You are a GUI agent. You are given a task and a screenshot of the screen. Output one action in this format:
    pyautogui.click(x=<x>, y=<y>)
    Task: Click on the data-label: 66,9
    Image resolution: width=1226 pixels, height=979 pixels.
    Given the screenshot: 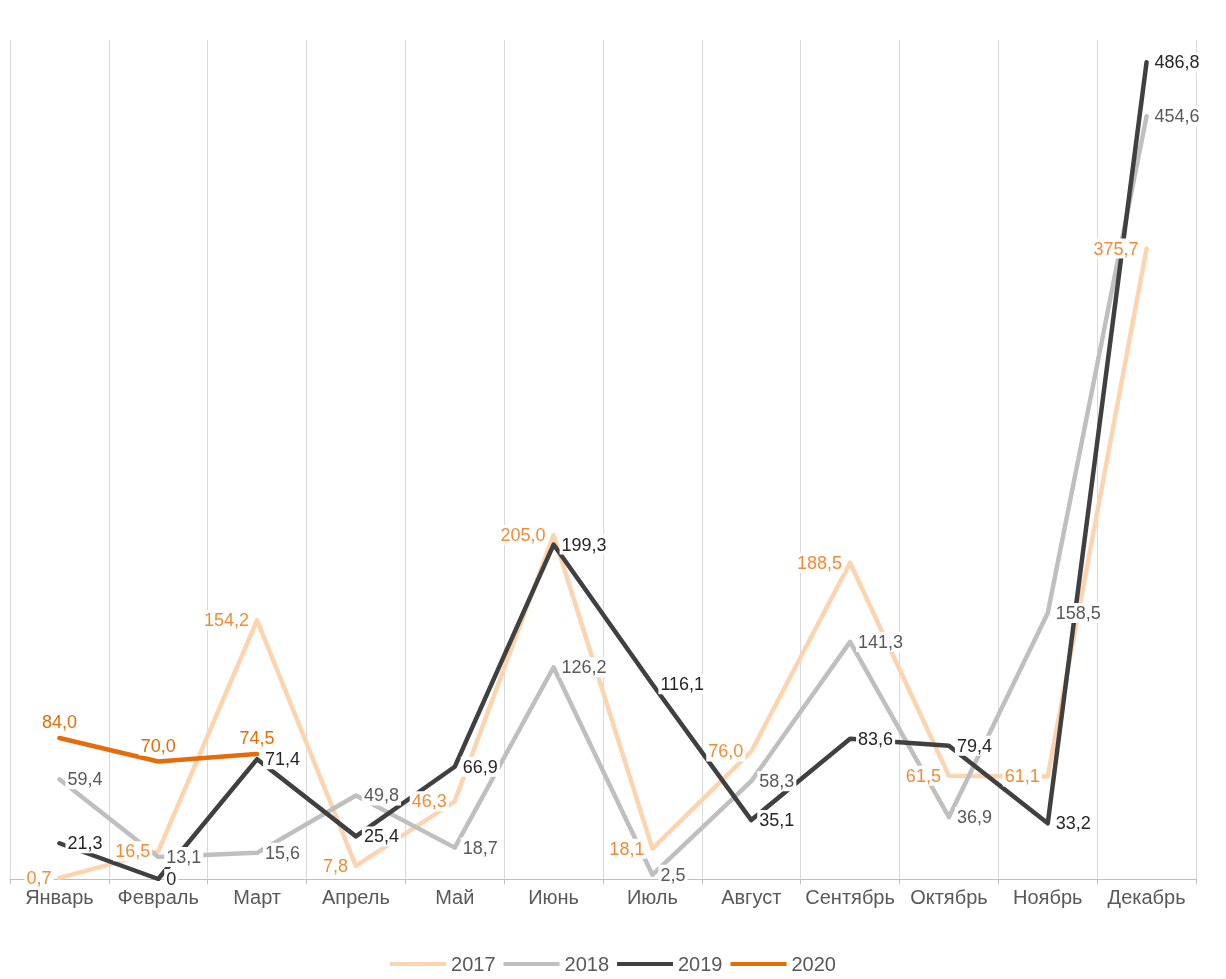 What is the action you would take?
    pyautogui.click(x=480, y=766)
    